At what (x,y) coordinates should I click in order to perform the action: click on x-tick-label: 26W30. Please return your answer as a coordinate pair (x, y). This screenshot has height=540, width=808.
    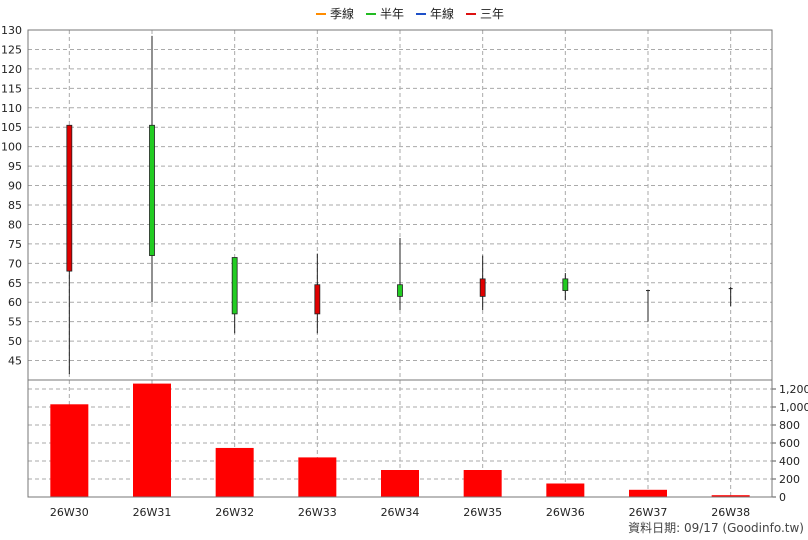
    Looking at the image, I should click on (69, 512).